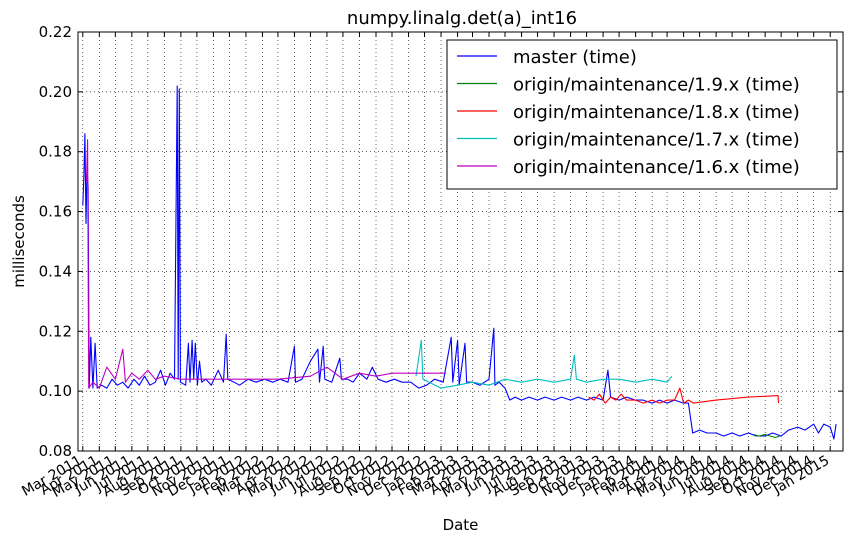 The height and width of the screenshot is (542, 858). I want to click on y-tick-label: 0.18, so click(55, 152).